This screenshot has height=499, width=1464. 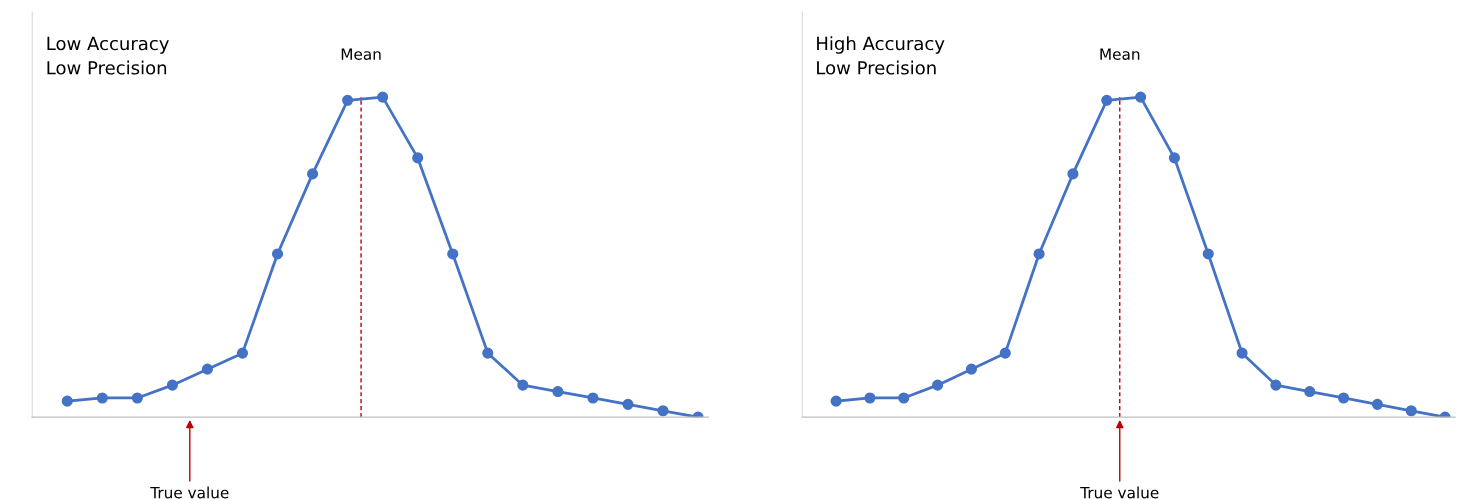 What do you see at coordinates (881, 55) in the screenshot?
I see `chart-title: High Accuracy Low Precision` at bounding box center [881, 55].